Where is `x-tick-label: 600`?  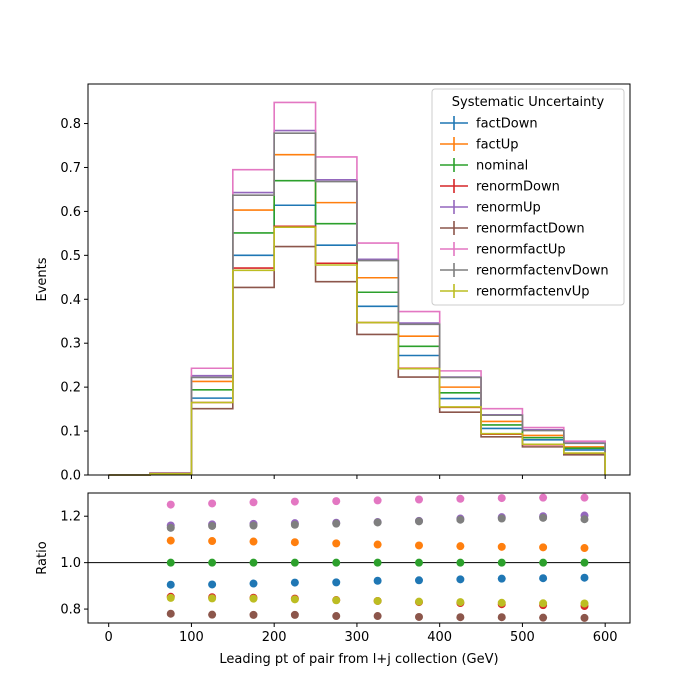
x-tick-label: 600 is located at coordinates (605, 637).